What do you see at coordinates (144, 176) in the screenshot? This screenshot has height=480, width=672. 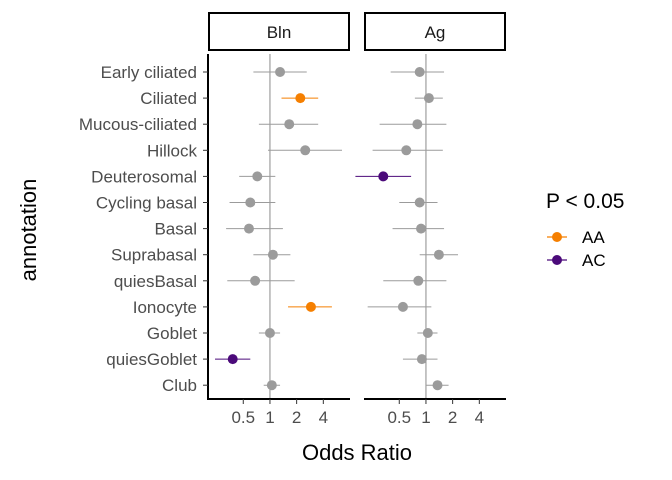 I see `y-tick-label: Deuterosomal` at bounding box center [144, 176].